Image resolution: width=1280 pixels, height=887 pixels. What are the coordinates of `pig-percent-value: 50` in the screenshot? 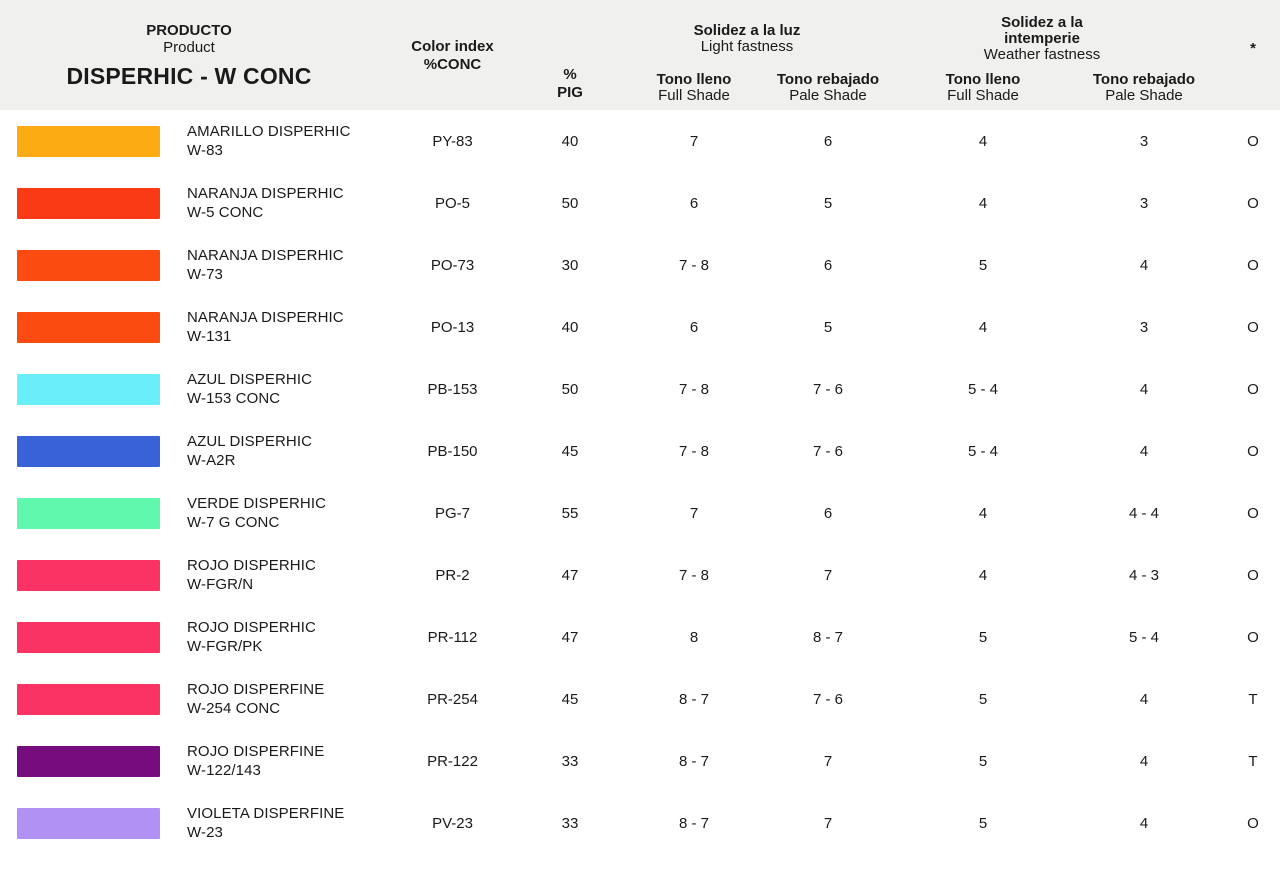 It's located at (570, 203).